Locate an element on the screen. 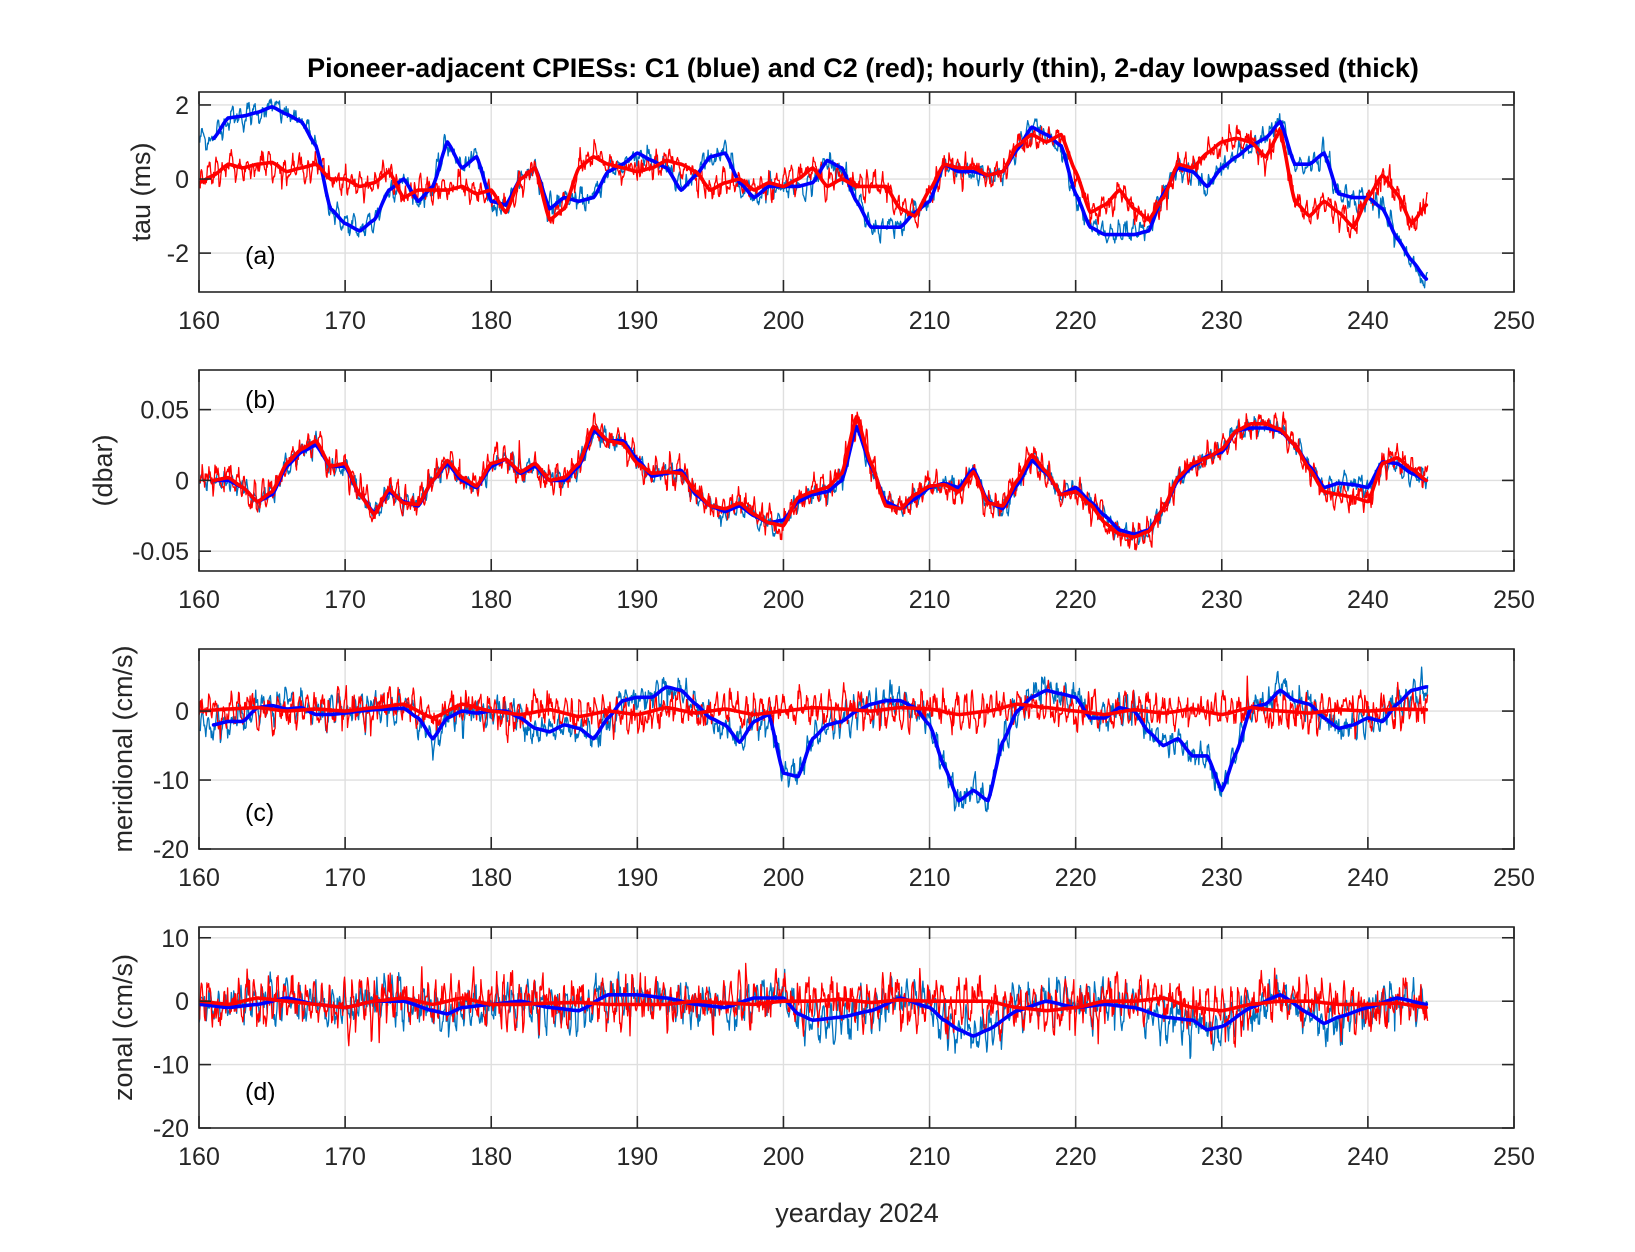 The image size is (1635, 1252). y-tick-label: -0.05 is located at coordinates (160, 552).